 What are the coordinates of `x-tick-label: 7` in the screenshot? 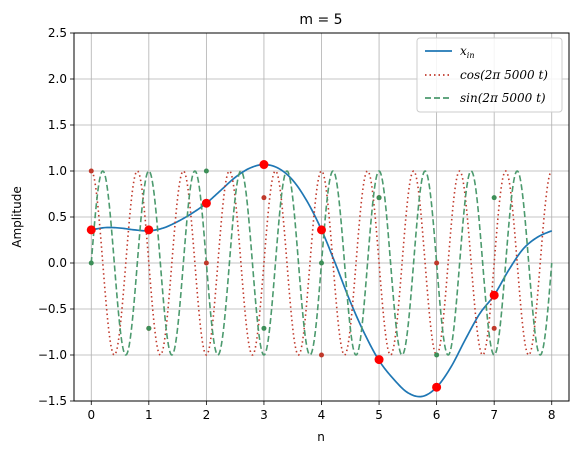 It's located at (494, 415).